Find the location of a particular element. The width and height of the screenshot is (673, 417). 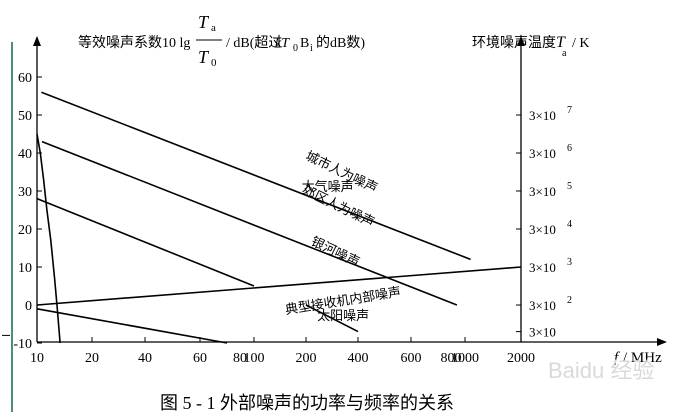

x-axis-arrow is located at coordinates (662, 342).